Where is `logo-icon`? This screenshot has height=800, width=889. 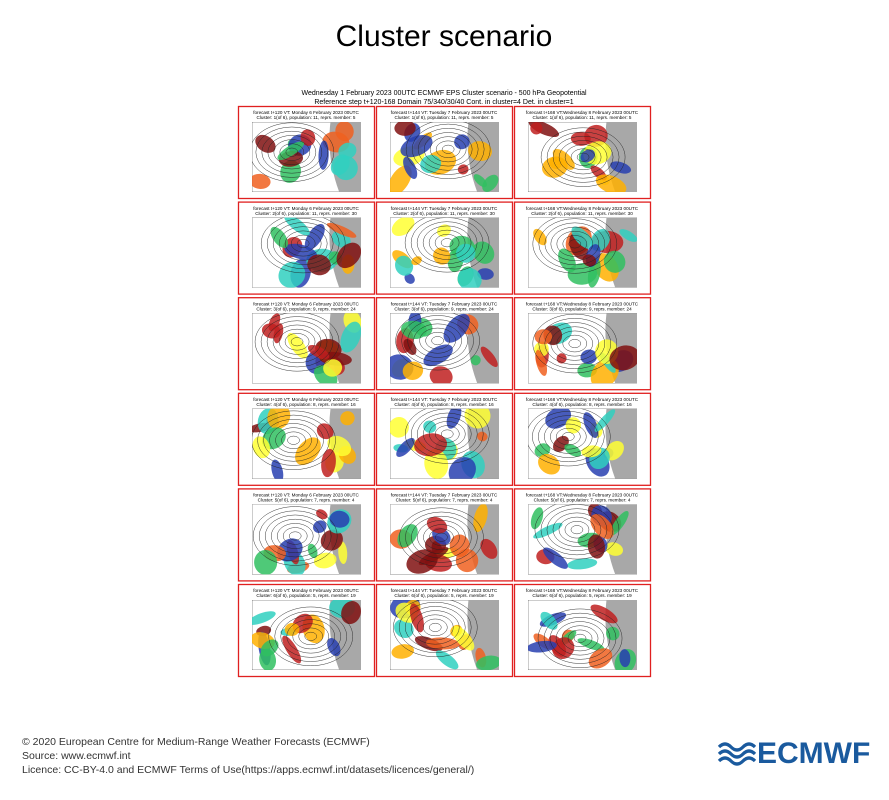 logo-icon is located at coordinates (737, 754).